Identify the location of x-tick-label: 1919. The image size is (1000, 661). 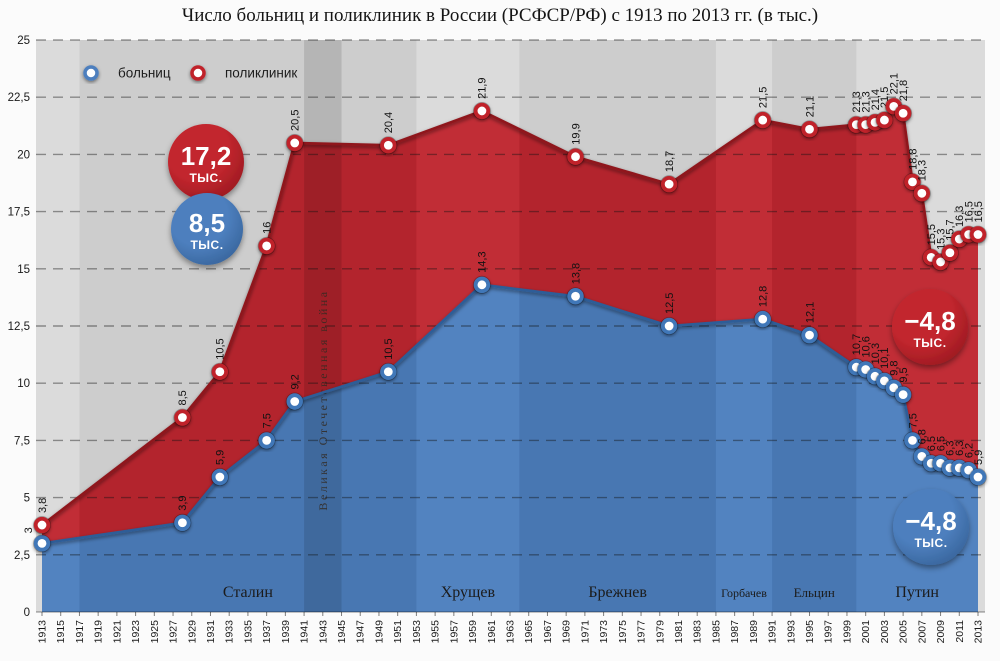
(99, 632).